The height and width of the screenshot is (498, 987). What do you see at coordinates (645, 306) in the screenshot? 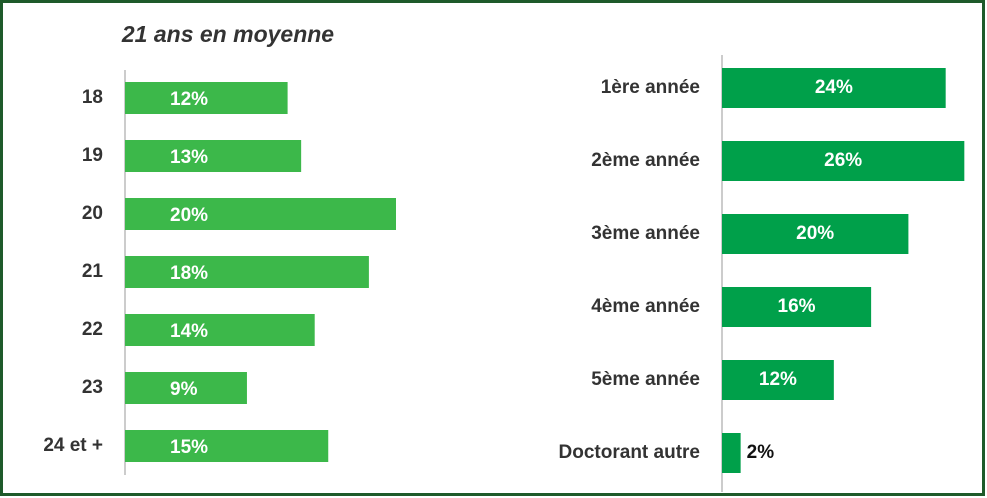
I see `category-label: 4ème année` at bounding box center [645, 306].